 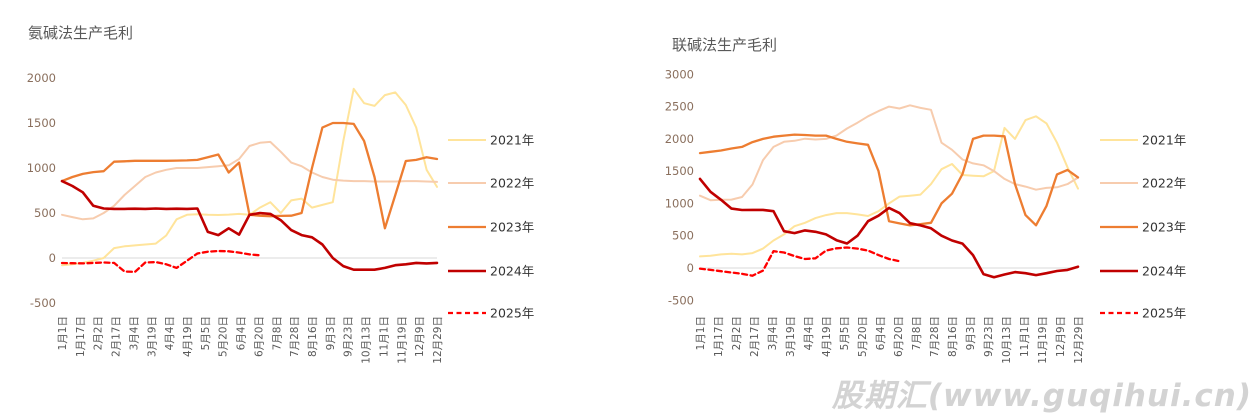 I want to click on watermark: 股期汇(www.guqihui.cn), so click(x=1041, y=396).